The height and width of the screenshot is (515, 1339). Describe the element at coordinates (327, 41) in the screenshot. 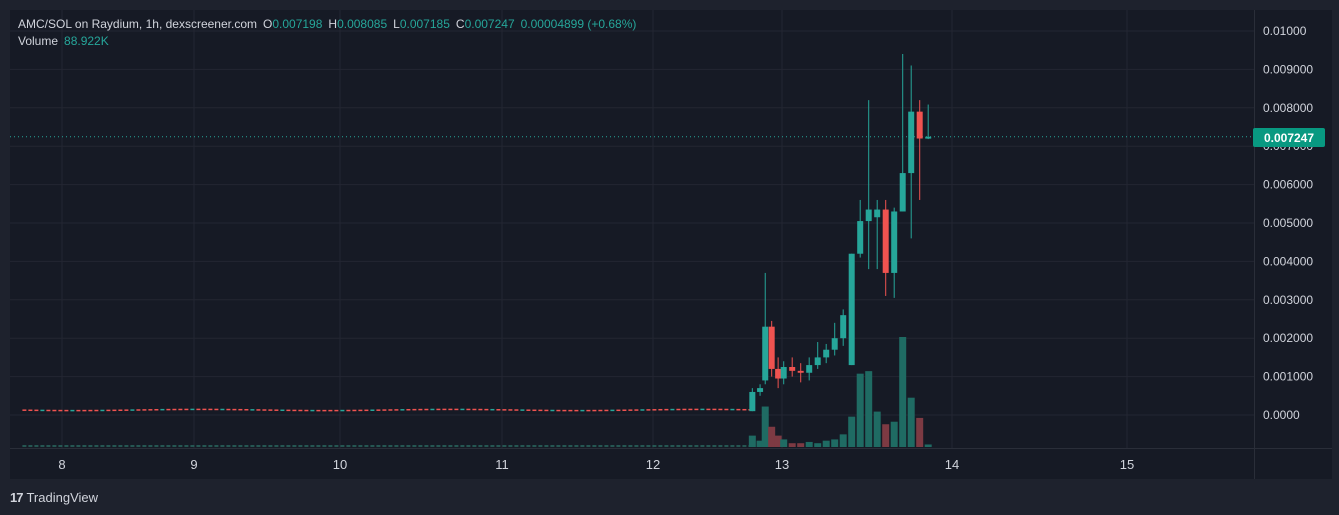

I see `volume-row: Volume 88.922K` at that location.